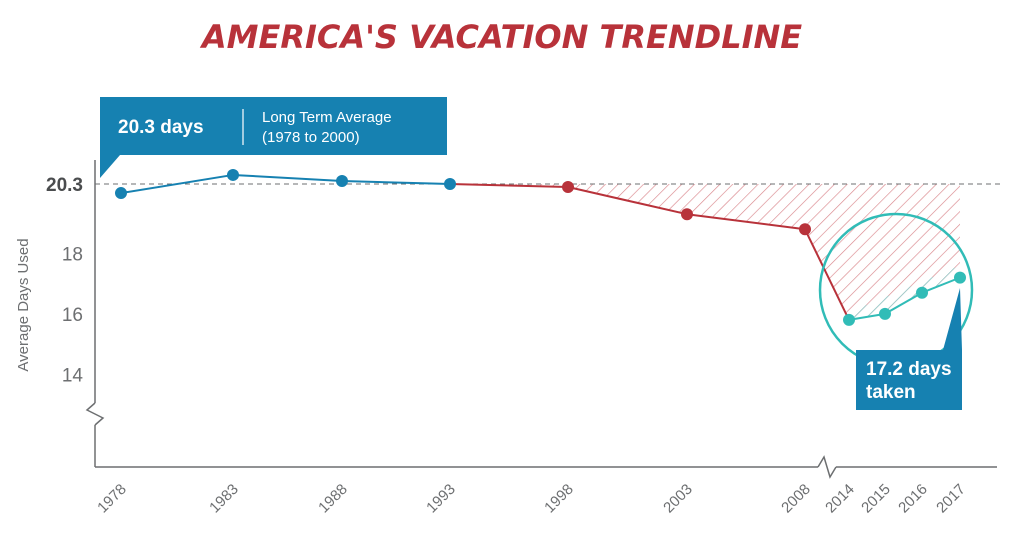 The height and width of the screenshot is (533, 1024). I want to click on x-tick-label: 2015, so click(876, 499).